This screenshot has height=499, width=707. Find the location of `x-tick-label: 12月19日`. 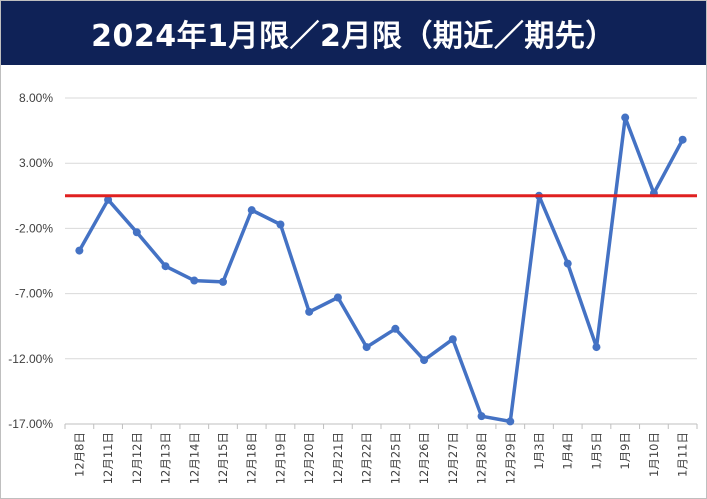

x-tick-label: 12月19日 is located at coordinates (280, 458).